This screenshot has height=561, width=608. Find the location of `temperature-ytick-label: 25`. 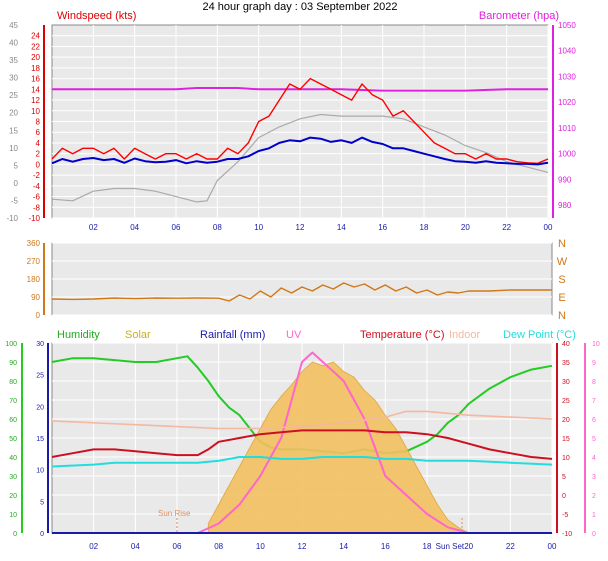

temperature-ytick-label: 25 is located at coordinates (566, 401).